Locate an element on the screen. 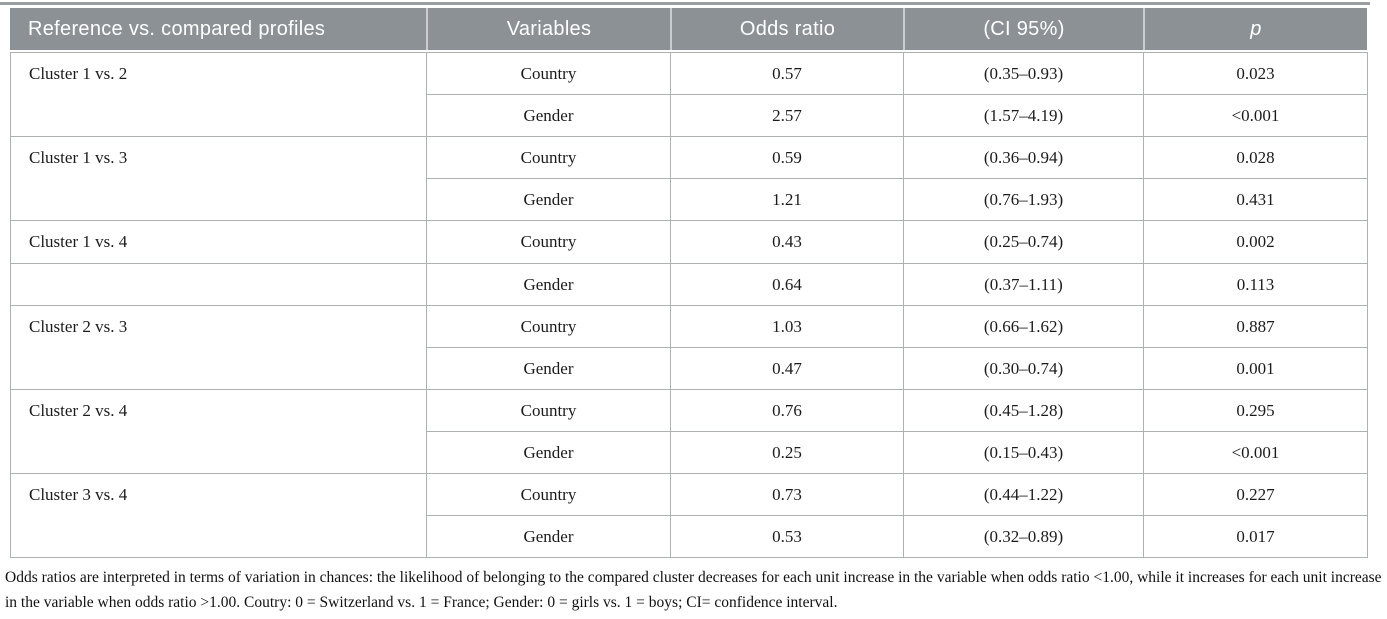 The image size is (1387, 619). table-row: Gender 2.57 (1.57–4.19) <0.001 is located at coordinates (689, 115).